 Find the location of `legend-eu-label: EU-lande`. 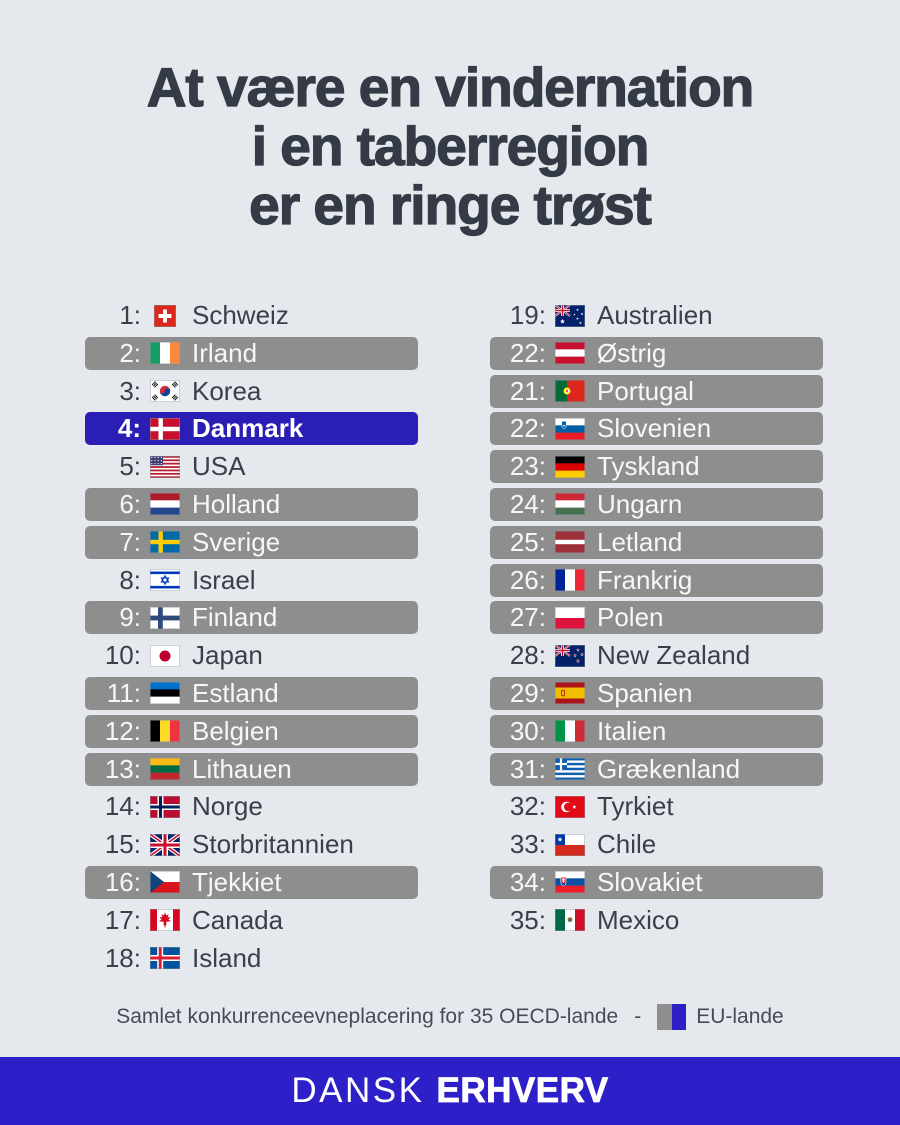

legend-eu-label: EU-lande is located at coordinates (740, 1016).